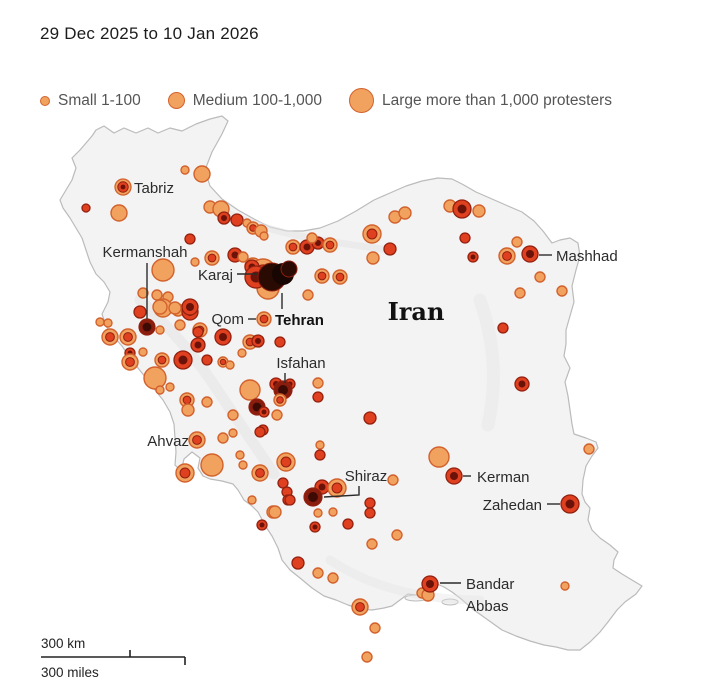  What do you see at coordinates (487, 606) in the screenshot?
I see `city-label-abbas: Abbas` at bounding box center [487, 606].